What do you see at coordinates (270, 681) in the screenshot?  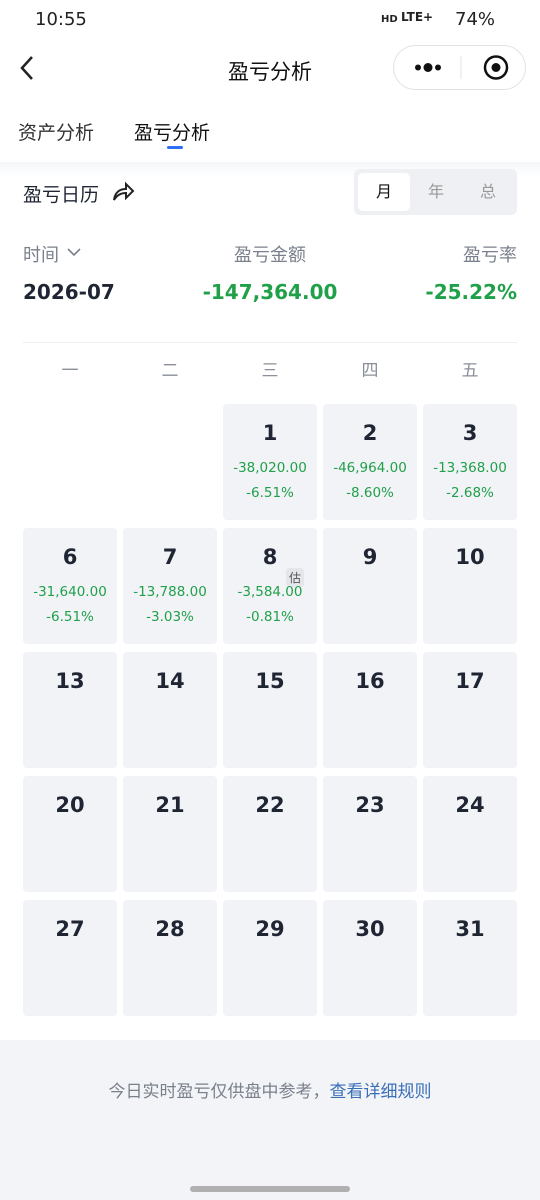 I see `day-number: 15` at bounding box center [270, 681].